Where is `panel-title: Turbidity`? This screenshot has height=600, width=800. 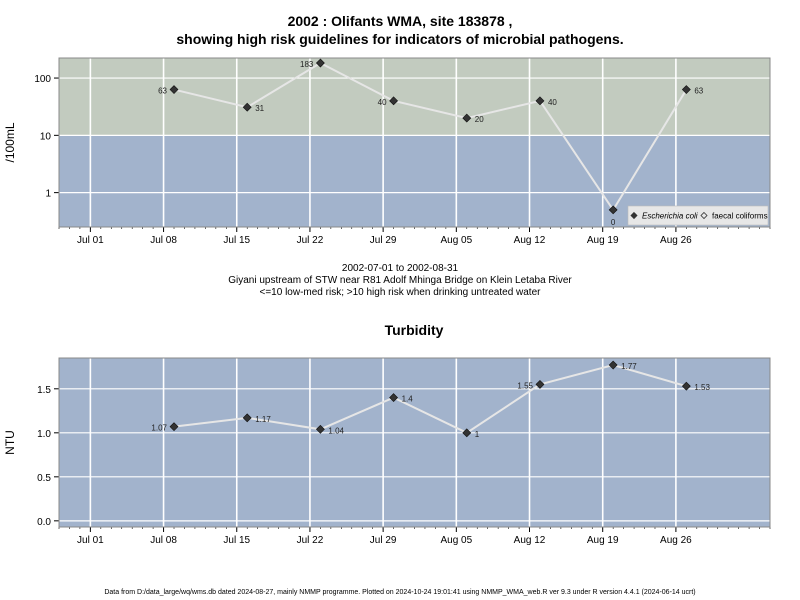
panel-title: Turbidity is located at coordinates (414, 330).